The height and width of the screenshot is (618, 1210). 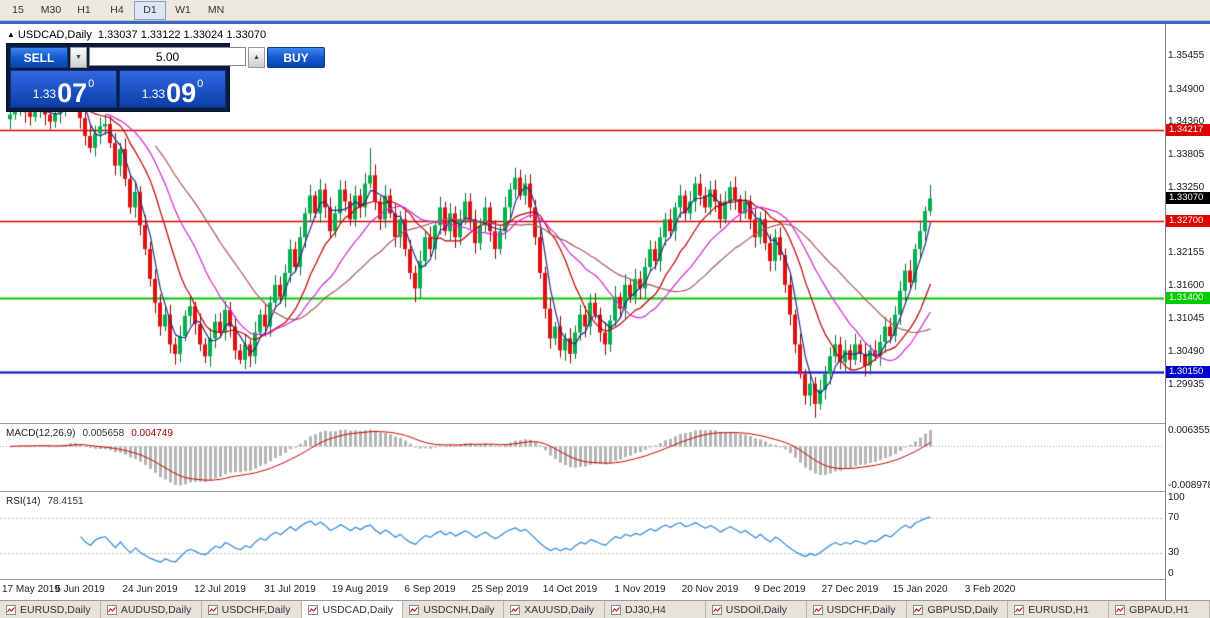 What do you see at coordinates (216, 9) in the screenshot?
I see `timeframe-button-mn: MN` at bounding box center [216, 9].